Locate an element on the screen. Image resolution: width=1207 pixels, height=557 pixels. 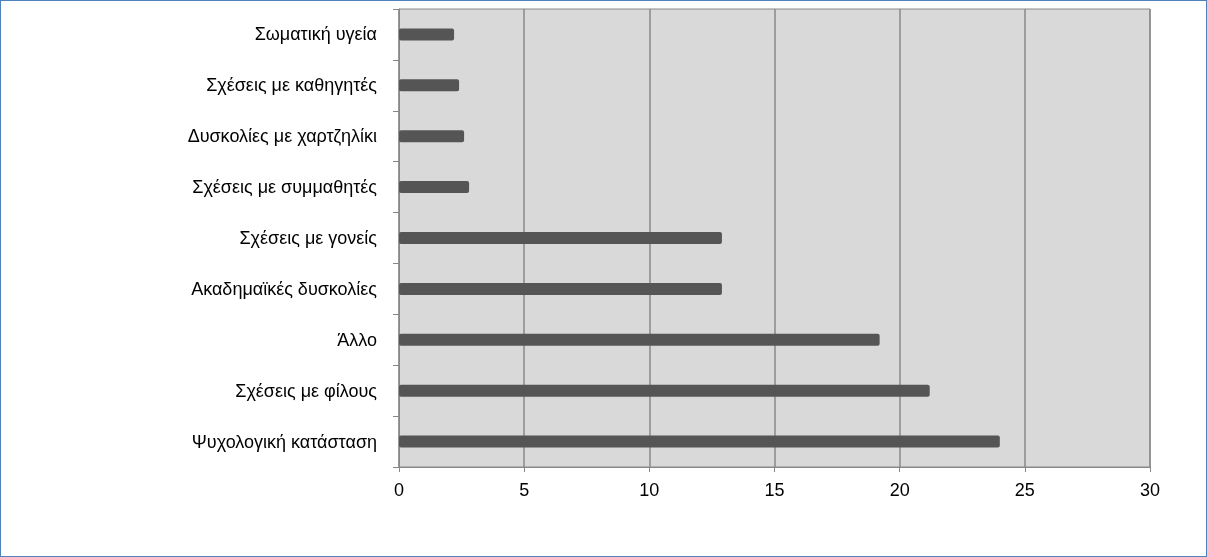
x-tick-label: 0 is located at coordinates (399, 490).